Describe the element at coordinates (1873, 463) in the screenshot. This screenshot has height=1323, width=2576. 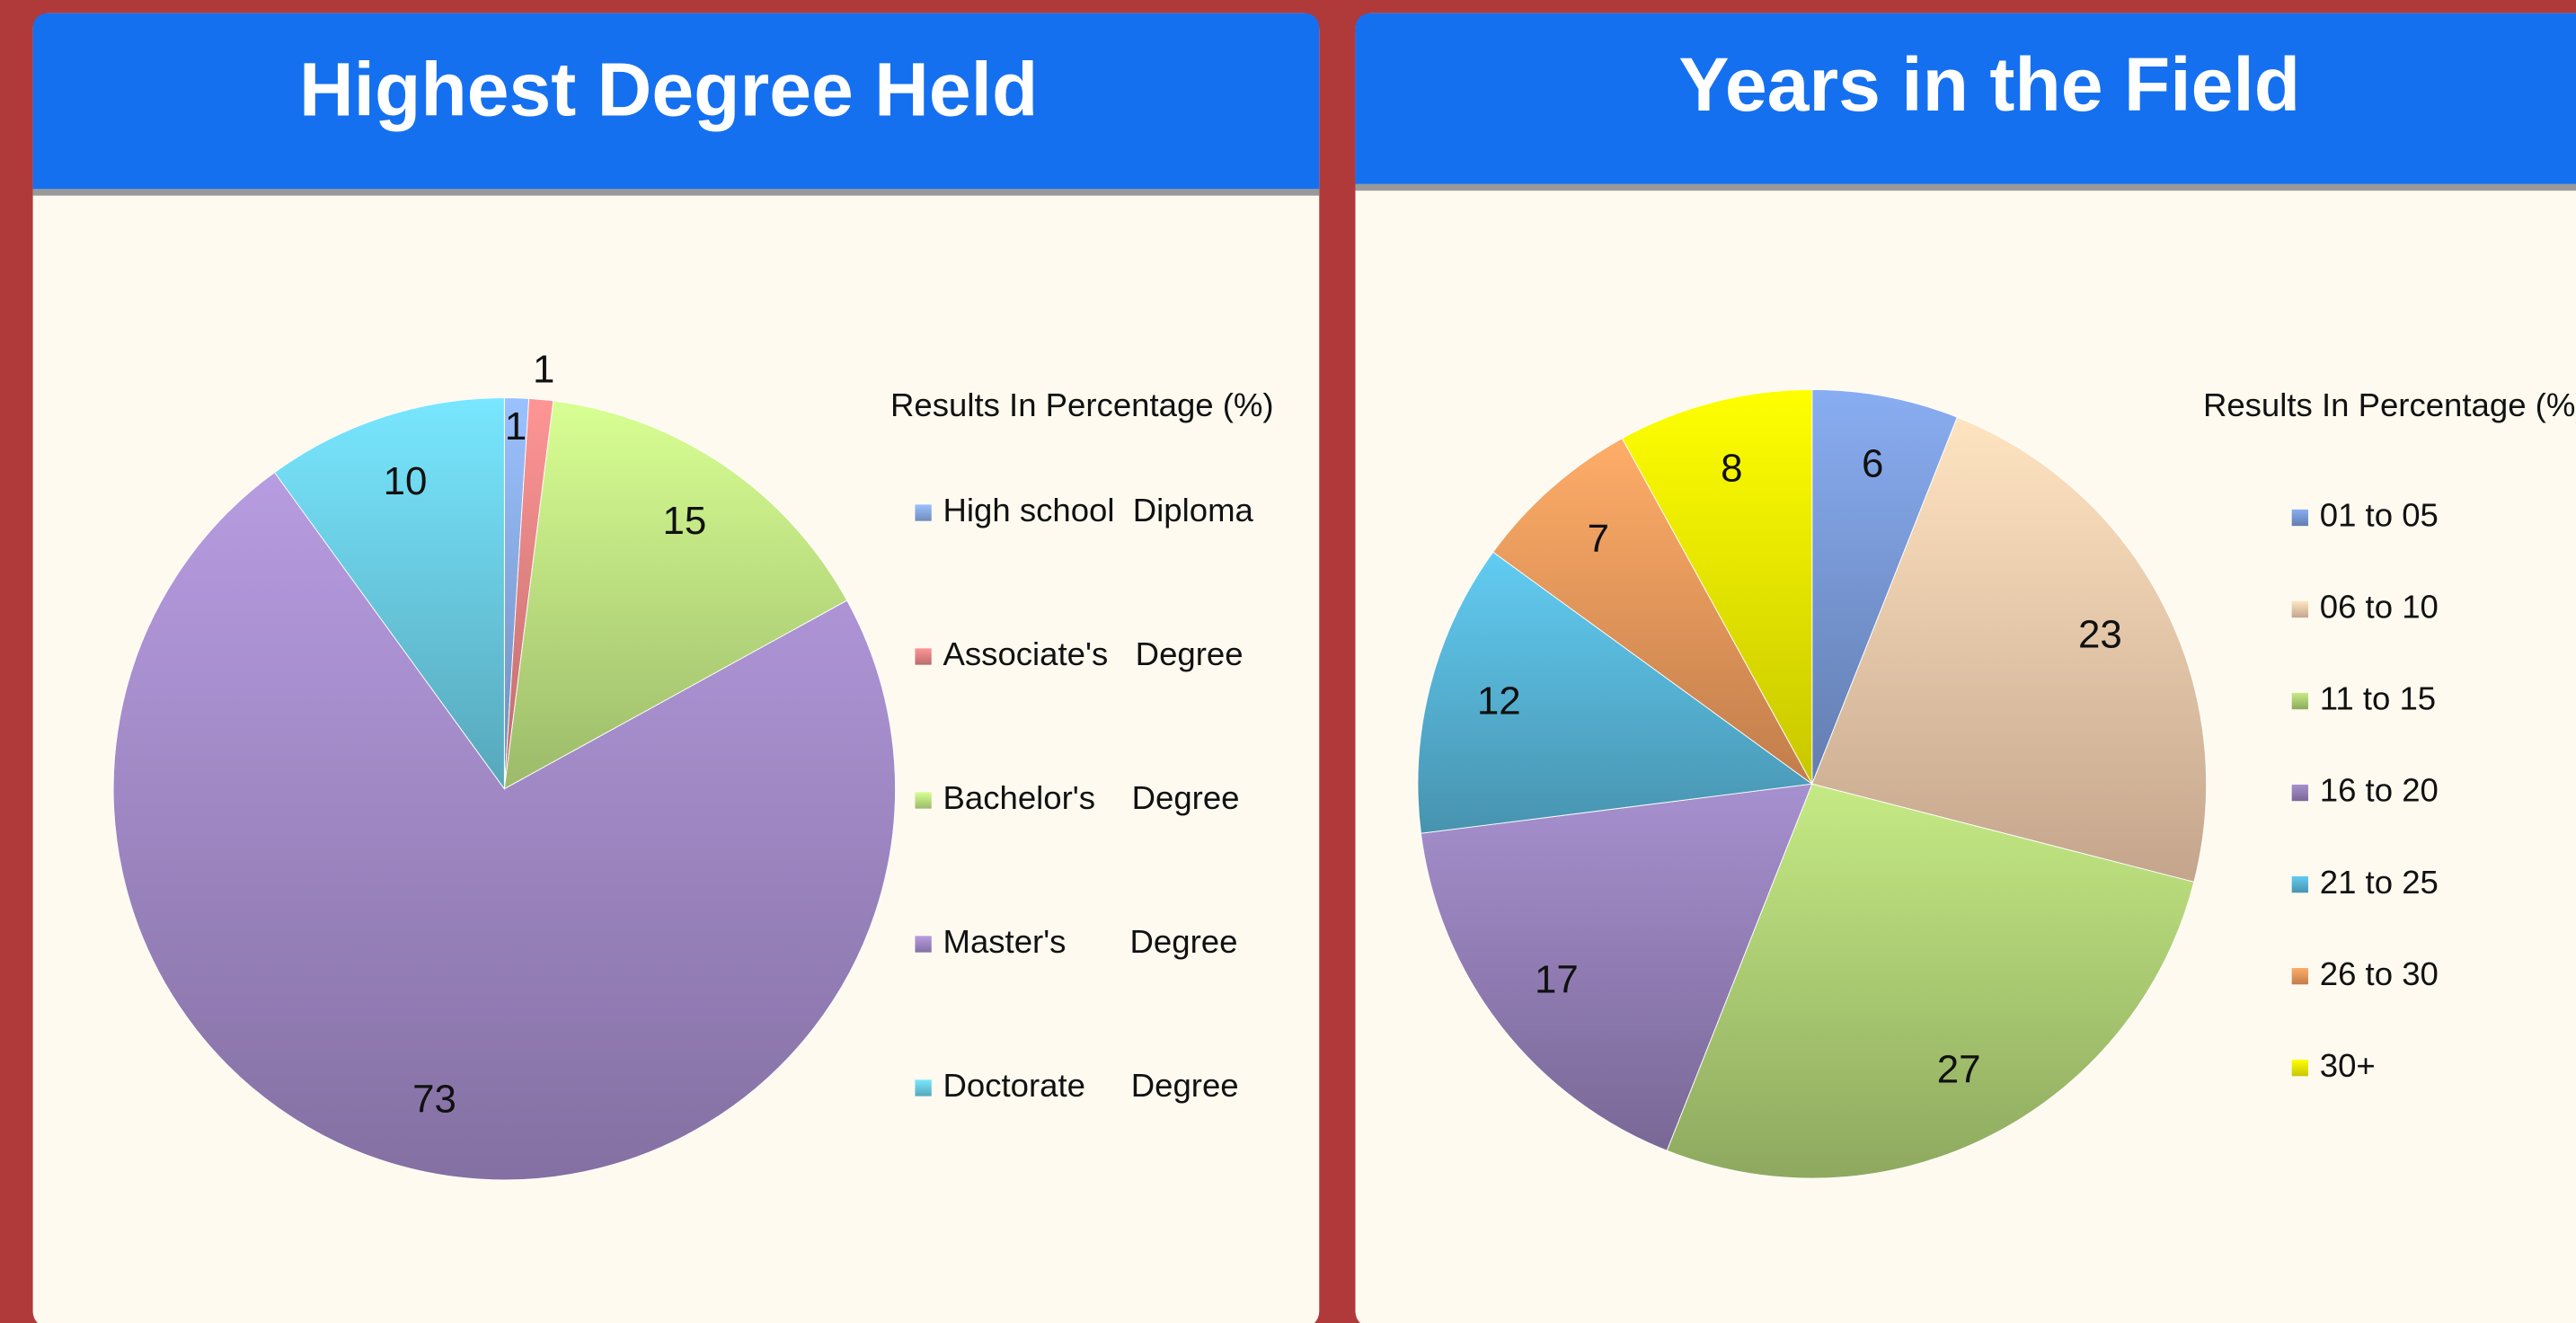
I see `data-label: 6` at that location.